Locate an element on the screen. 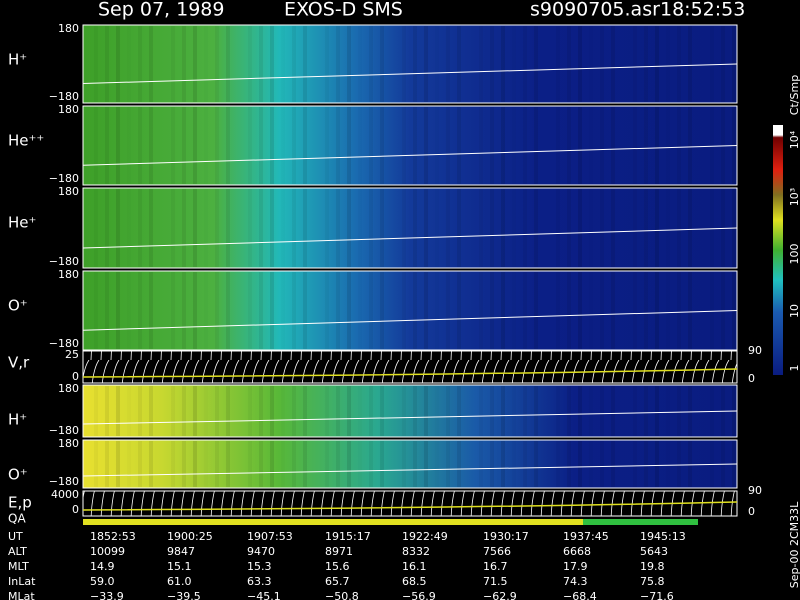  colorbar-label: 1 is located at coordinates (794, 368).